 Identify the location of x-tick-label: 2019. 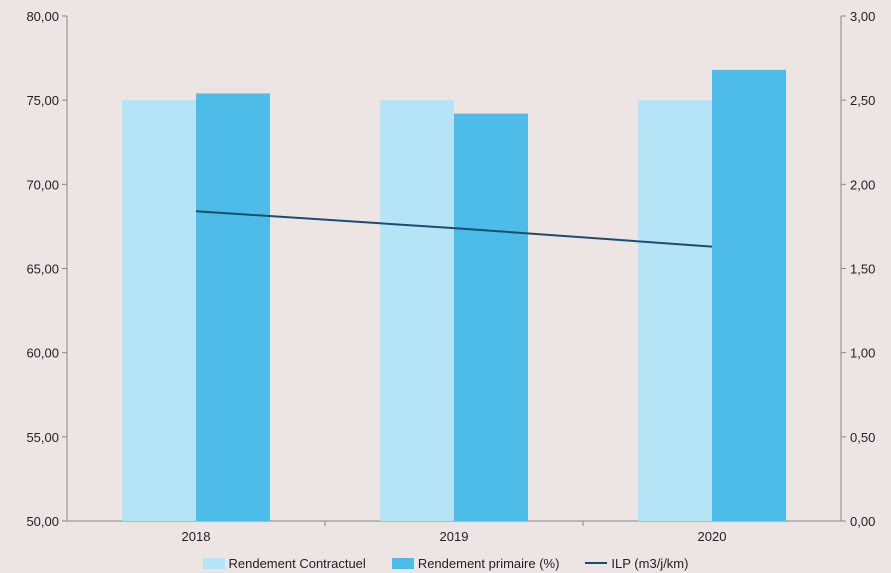
(454, 536).